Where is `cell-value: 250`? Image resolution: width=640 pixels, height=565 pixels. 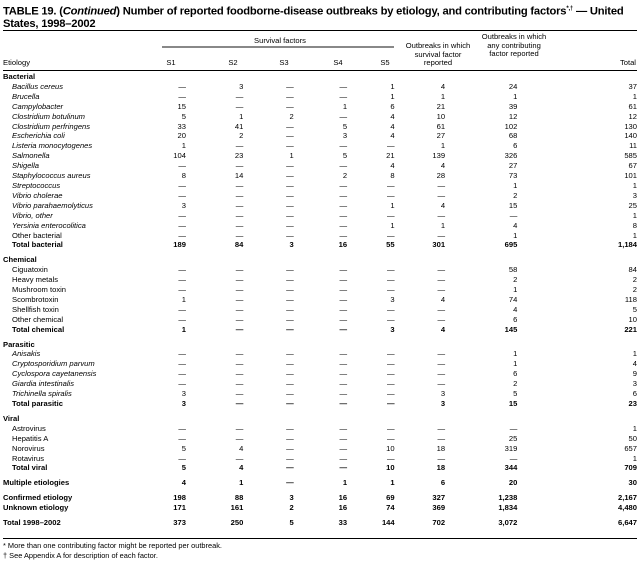
cell-value: 250 is located at coordinates (237, 523).